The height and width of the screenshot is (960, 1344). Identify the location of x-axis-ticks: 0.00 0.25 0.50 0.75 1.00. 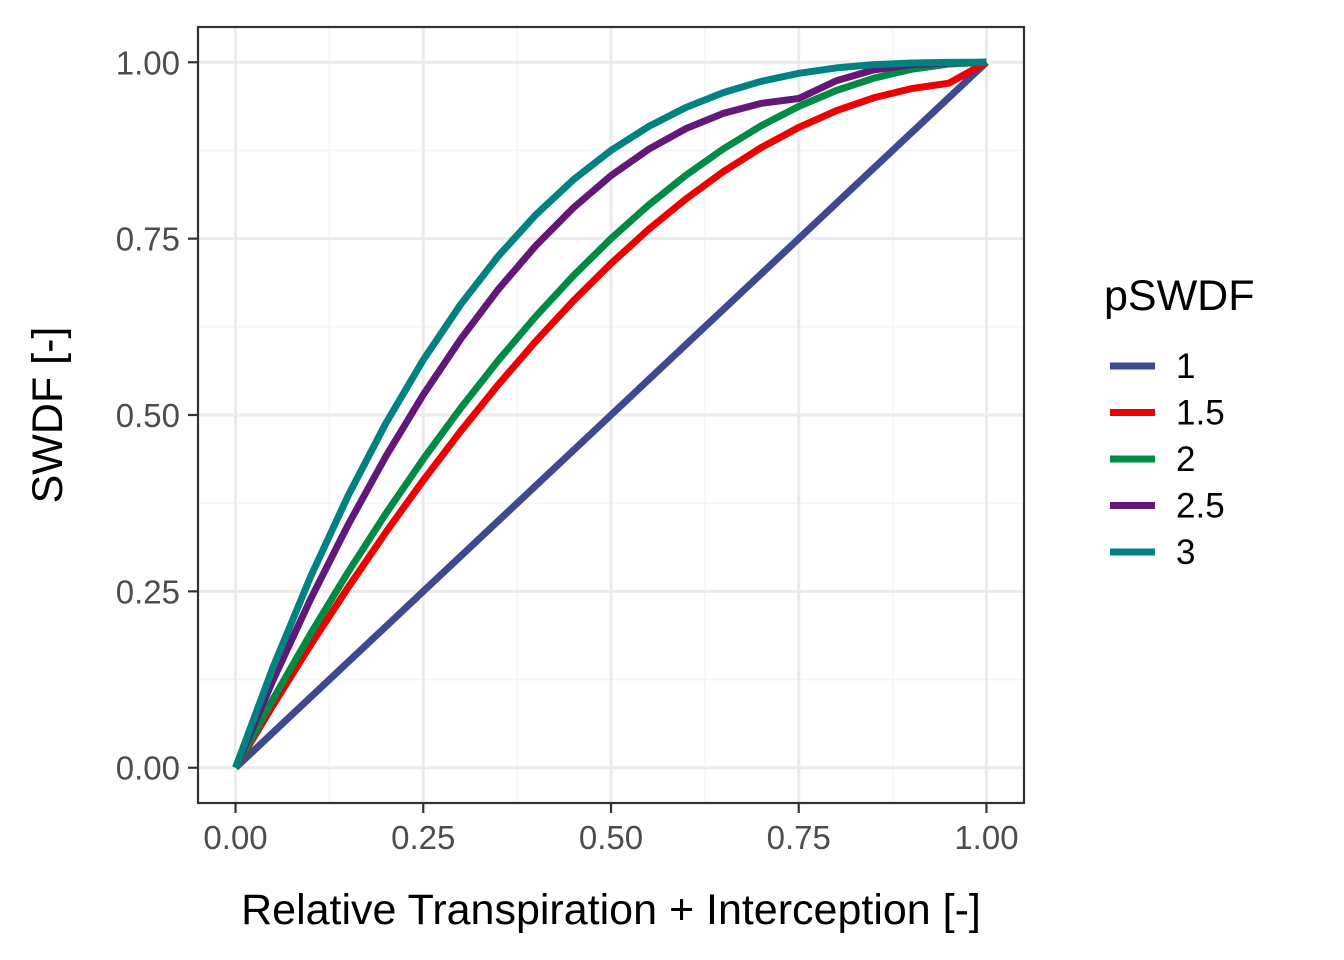
(611, 829).